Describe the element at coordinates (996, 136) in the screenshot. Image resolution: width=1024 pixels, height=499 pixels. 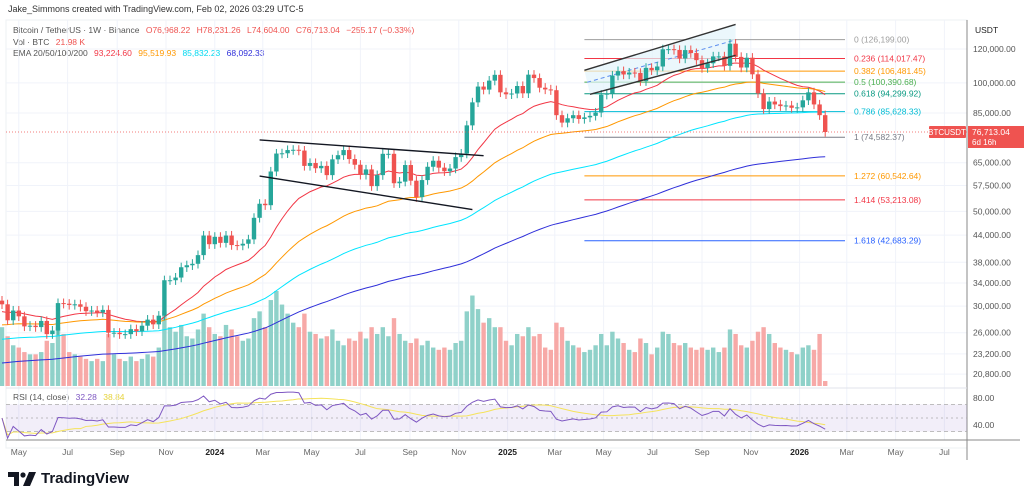
I see `current-price-tag` at that location.